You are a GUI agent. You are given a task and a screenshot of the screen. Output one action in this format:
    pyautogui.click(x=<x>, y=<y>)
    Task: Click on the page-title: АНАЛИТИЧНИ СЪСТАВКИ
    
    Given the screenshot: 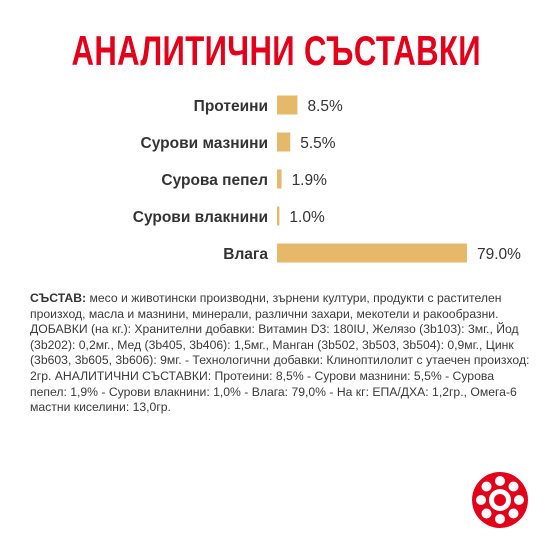 What is the action you would take?
    pyautogui.click(x=276, y=50)
    